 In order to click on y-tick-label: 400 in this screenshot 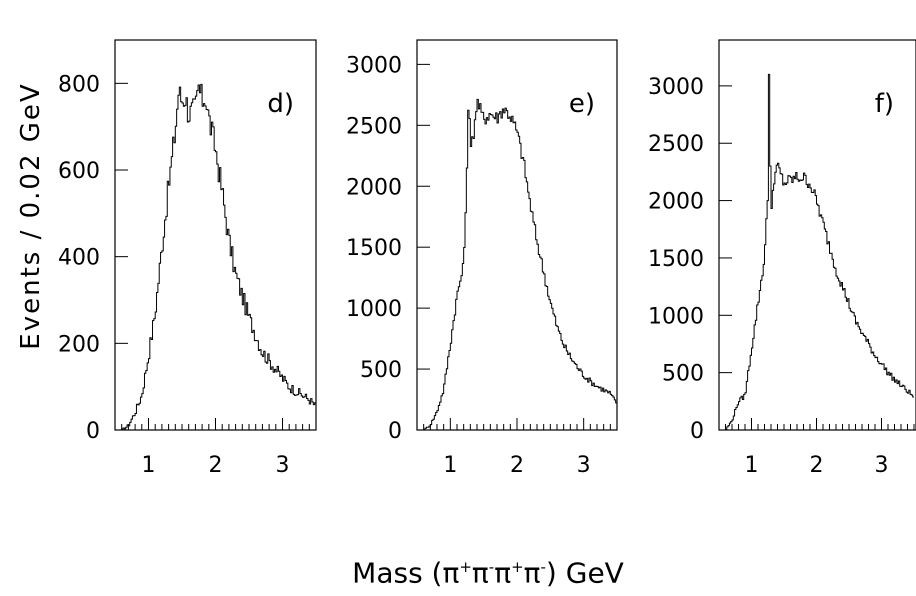, I will do `click(79, 258)`.